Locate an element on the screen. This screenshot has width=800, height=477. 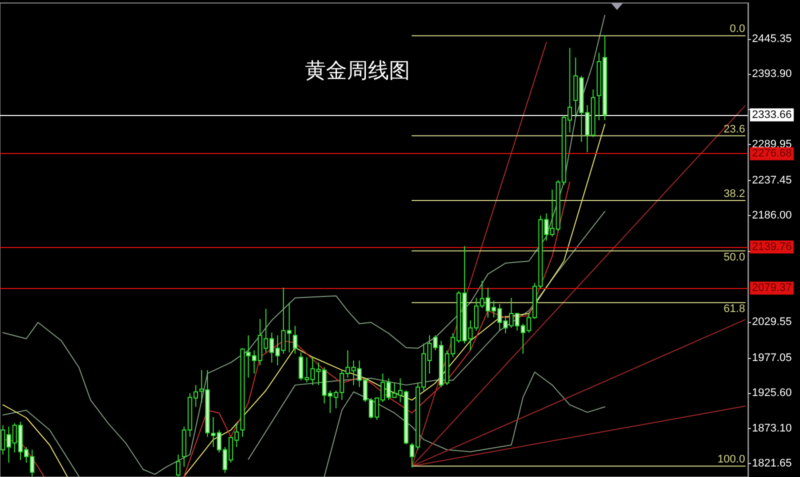
y-tick-label: 2393.90 is located at coordinates (772, 74).